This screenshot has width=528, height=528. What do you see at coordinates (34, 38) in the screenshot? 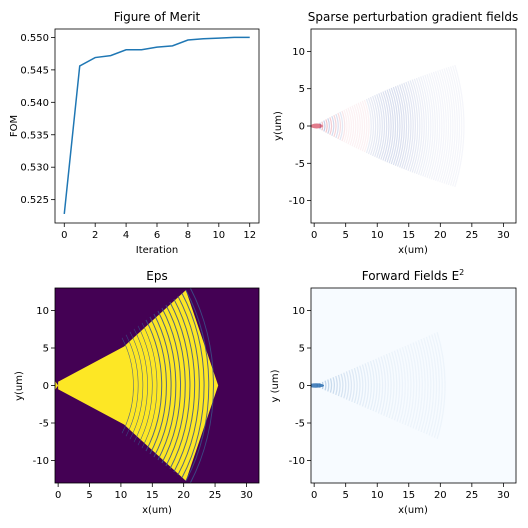
I see `fom-ytick-label: 0.550` at bounding box center [34, 38].